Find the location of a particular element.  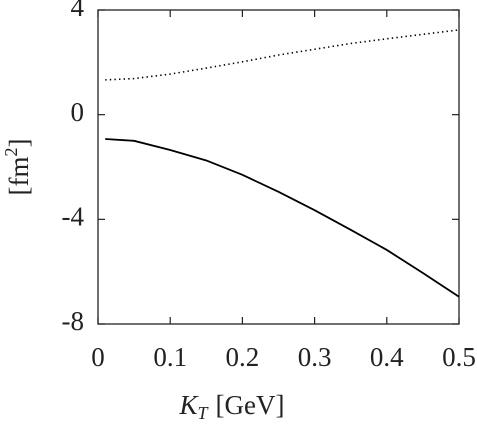

y-tick-label: 0 is located at coordinates (78, 112).